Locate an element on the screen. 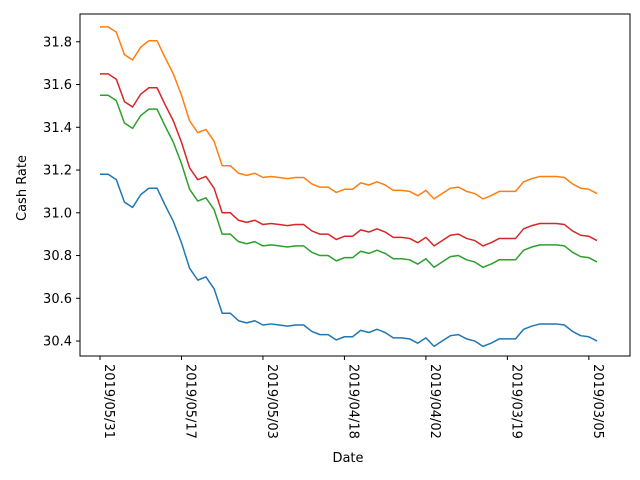  x-tick-label: 2019/05/03 is located at coordinates (271, 401).